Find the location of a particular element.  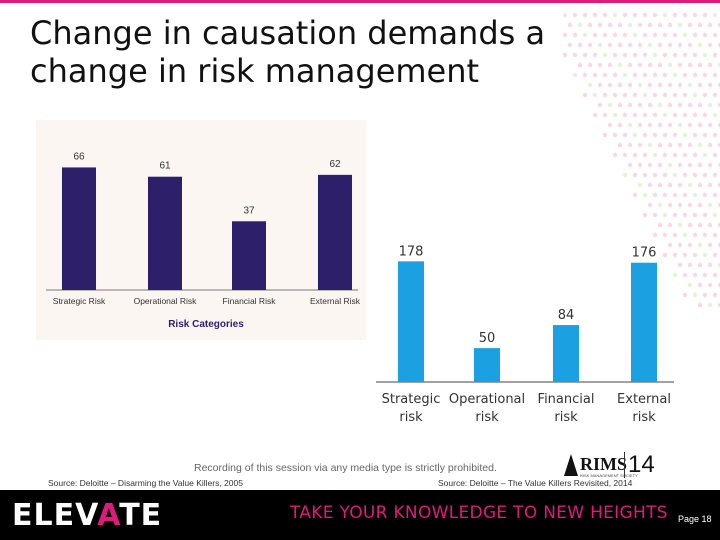

chart1-value-label: 61 is located at coordinates (165, 166).